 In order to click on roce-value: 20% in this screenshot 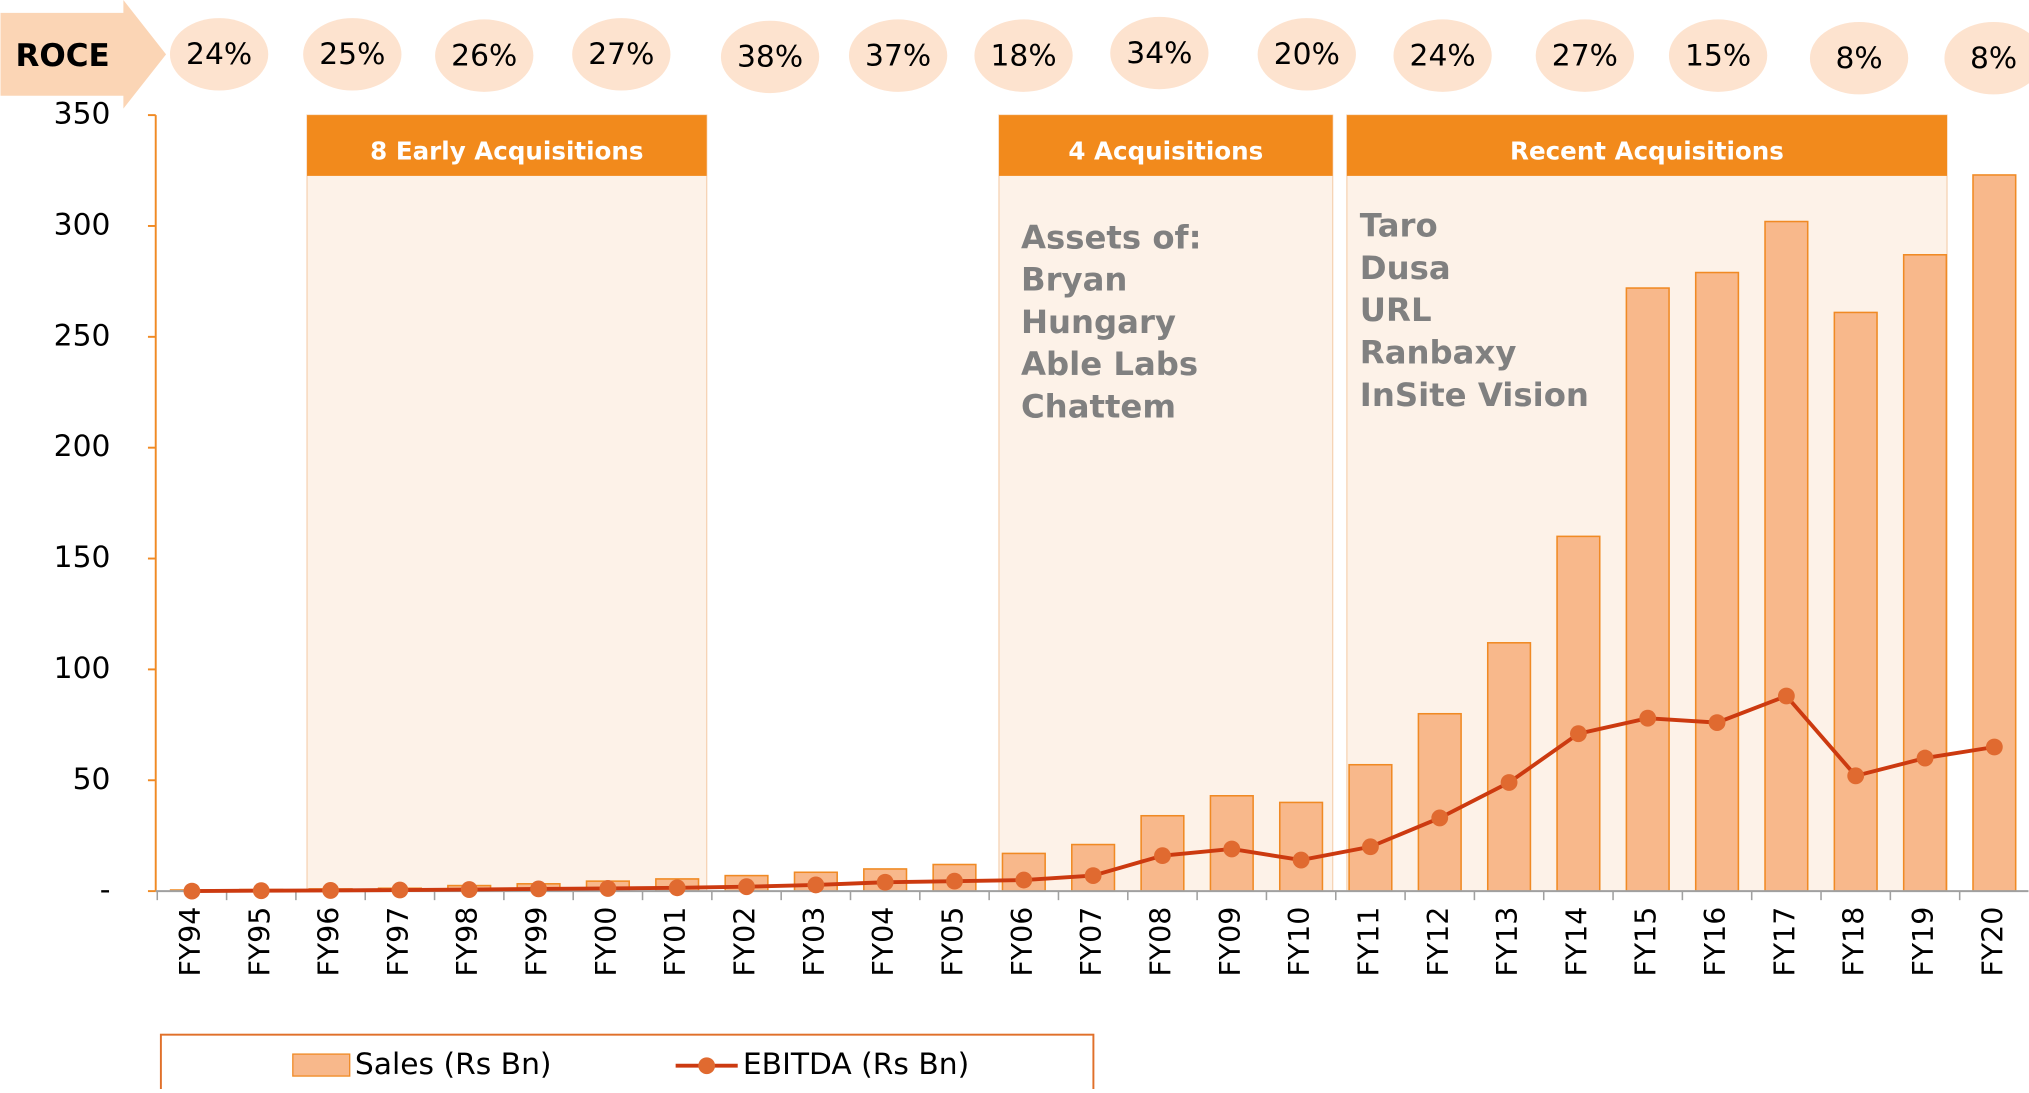, I will do `click(1307, 54)`.